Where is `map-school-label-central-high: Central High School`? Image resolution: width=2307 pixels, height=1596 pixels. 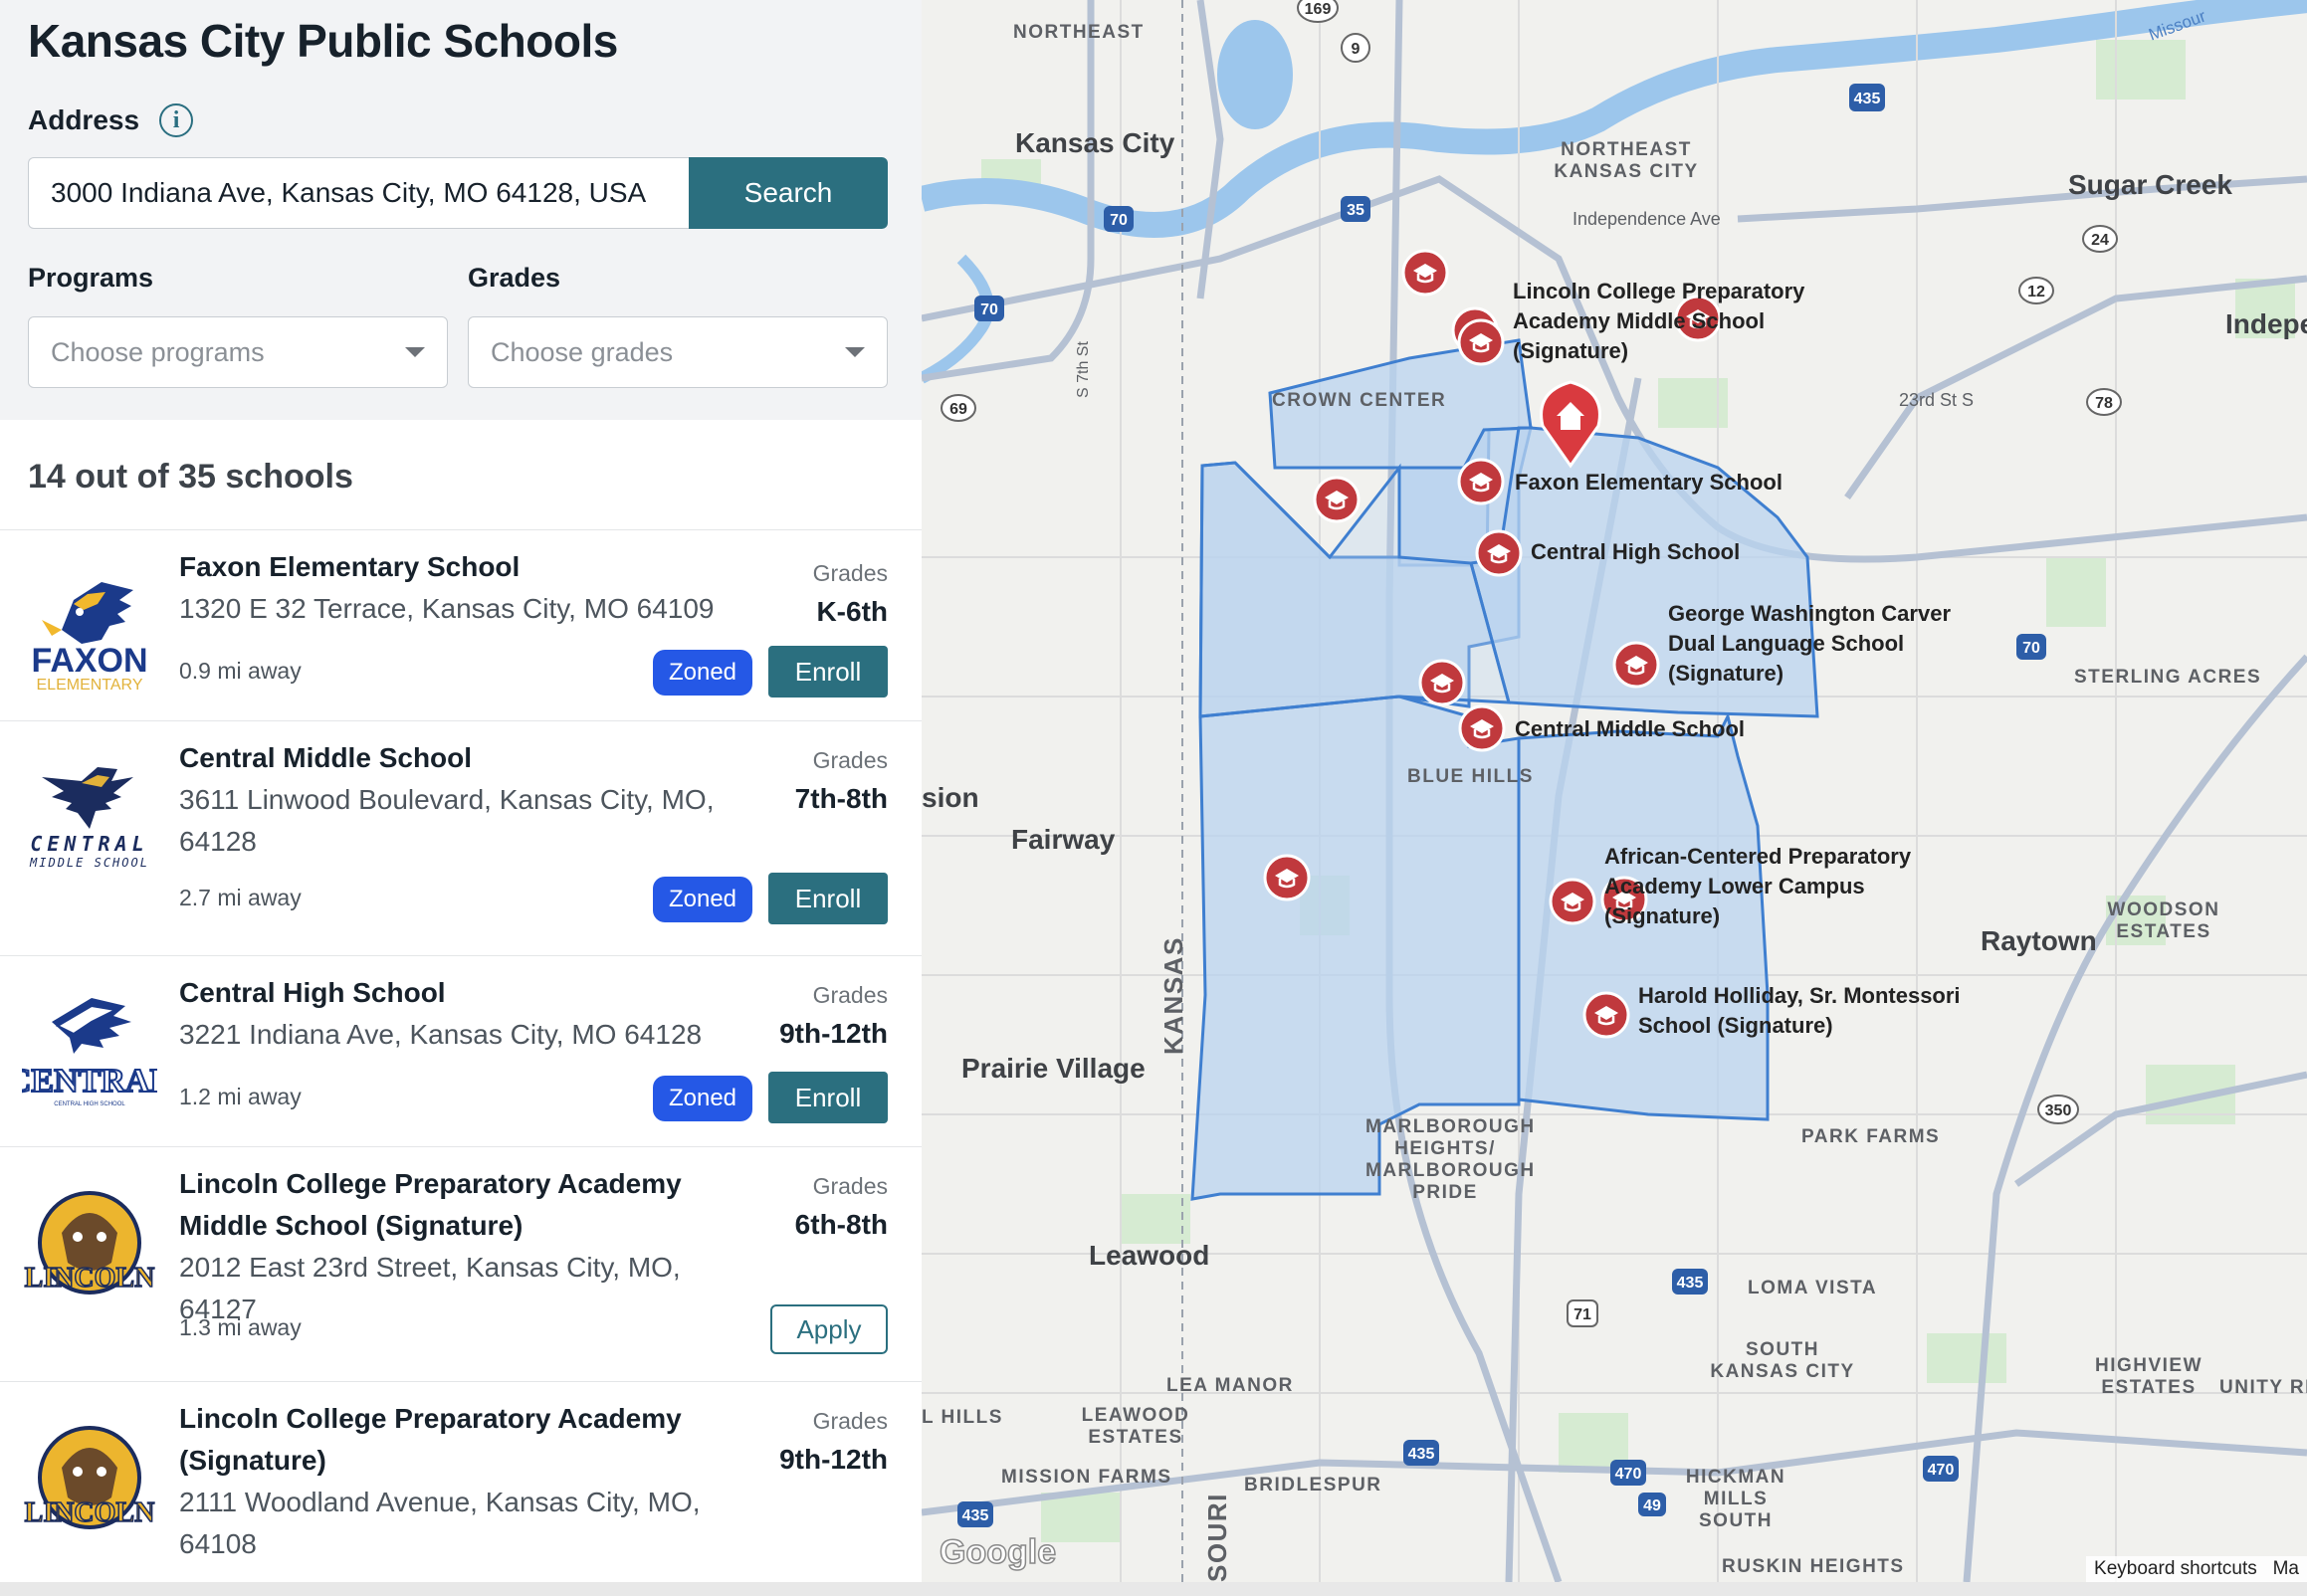 map-school-label-central-high: Central High School is located at coordinates (1636, 551).